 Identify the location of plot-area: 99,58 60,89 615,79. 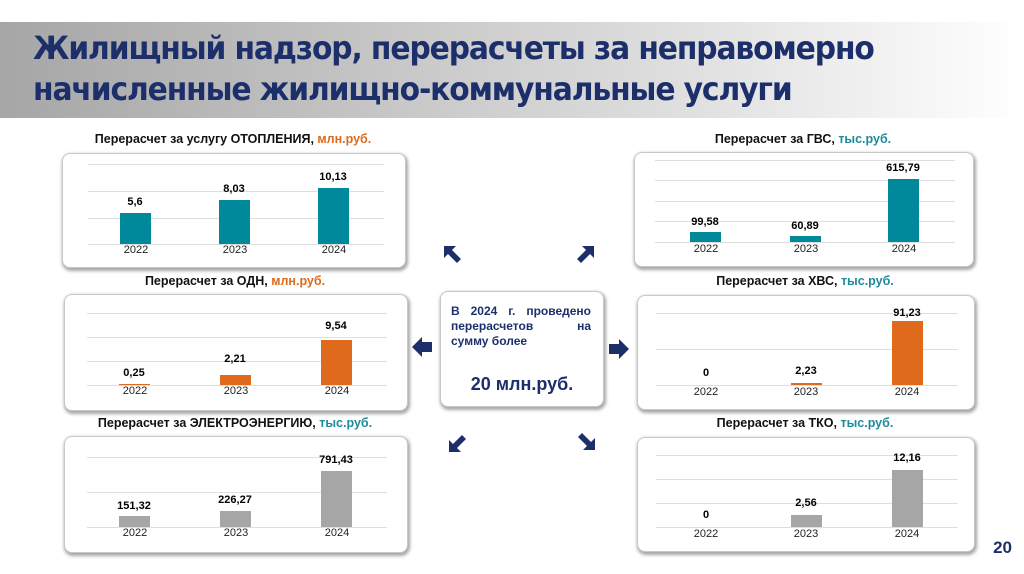
(805, 201).